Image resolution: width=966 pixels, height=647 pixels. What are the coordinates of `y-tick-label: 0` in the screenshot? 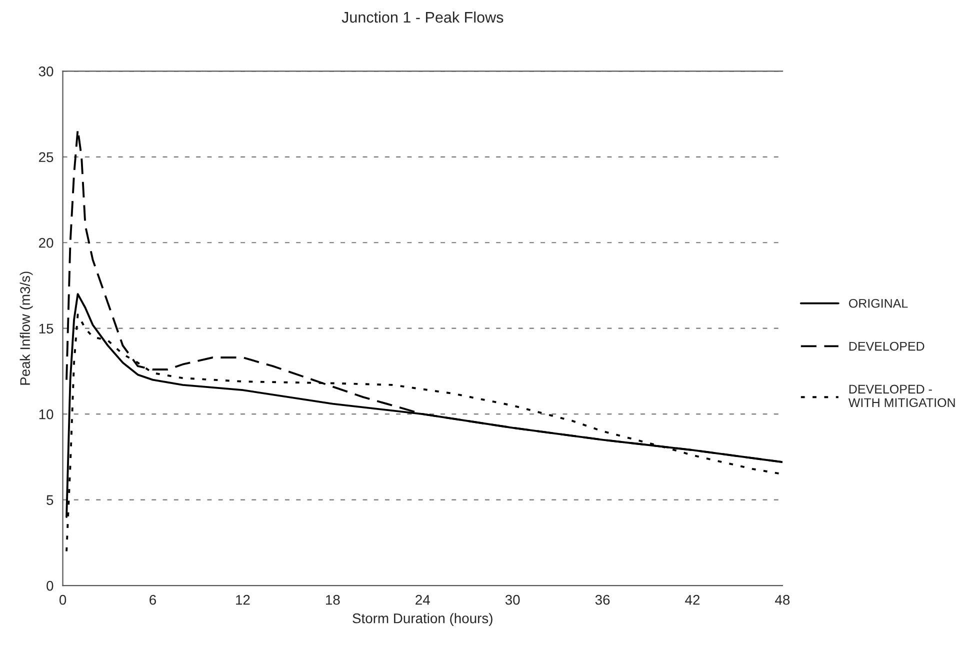 It's located at (50, 585).